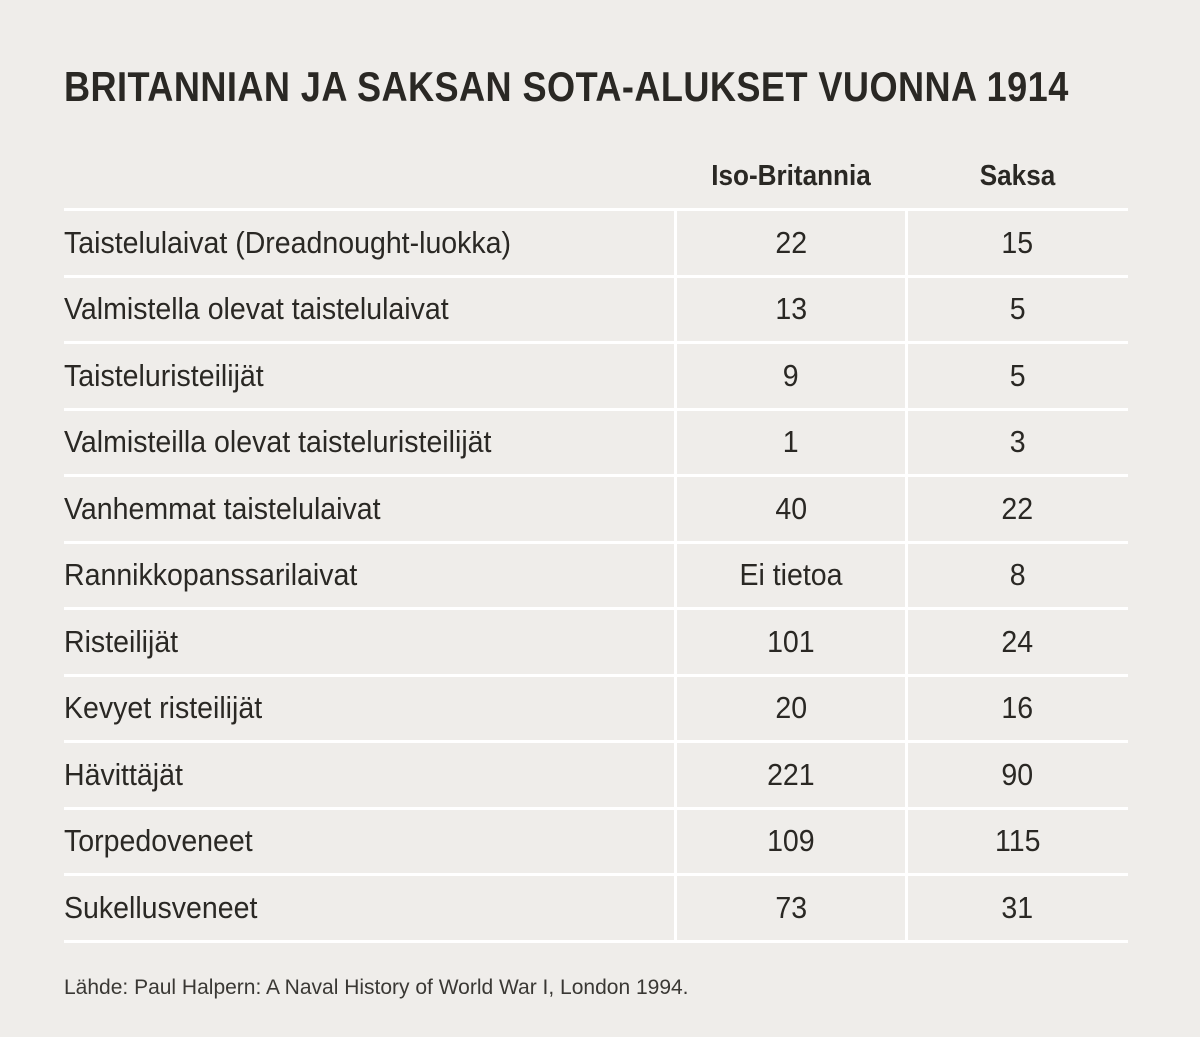 The image size is (1200, 1037). I want to click on row-label-text: Kevyet risteilijät, so click(163, 708).